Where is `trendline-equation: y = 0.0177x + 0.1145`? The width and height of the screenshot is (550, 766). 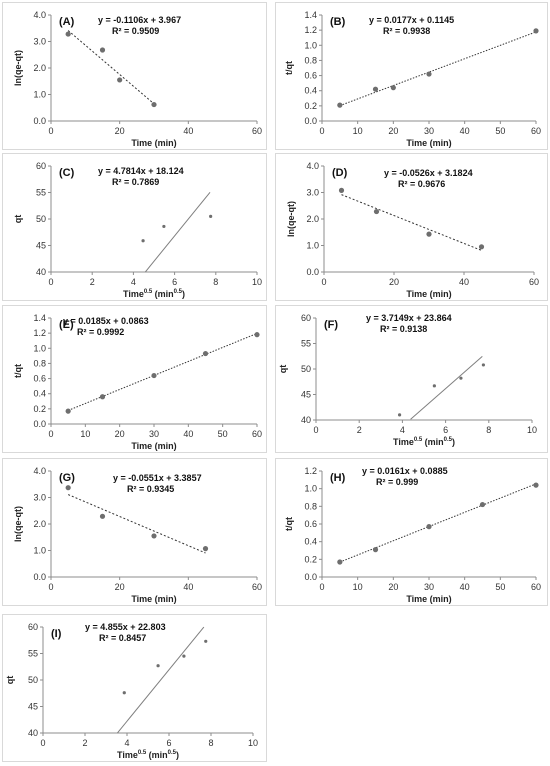 trendline-equation: y = 0.0177x + 0.1145 is located at coordinates (411, 20).